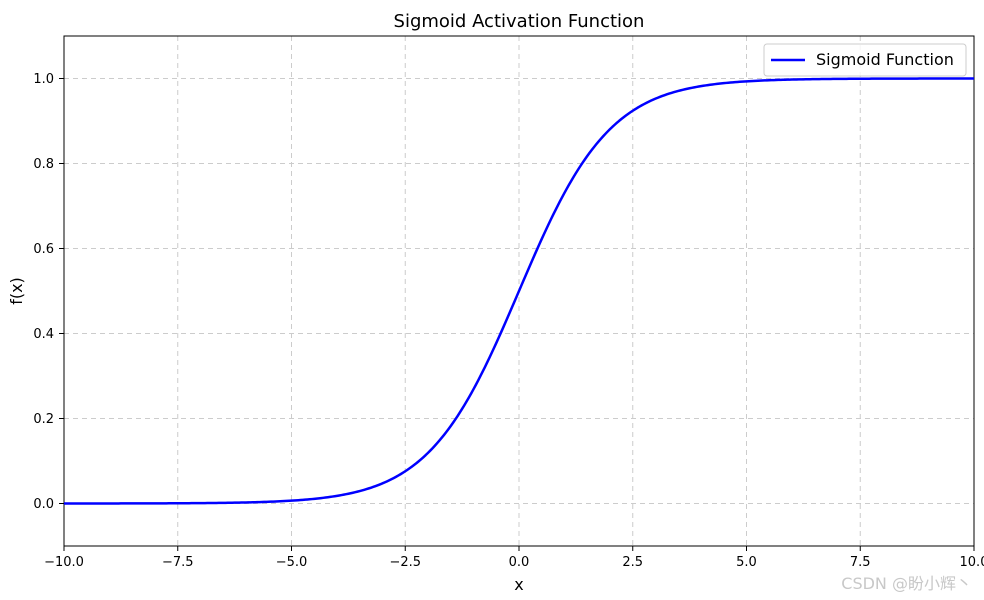  I want to click on x-axis: −10.0 −7.5 −5.0 −2.5 0.0 2.5 5.0 7.5 10.0, so click(514, 558).